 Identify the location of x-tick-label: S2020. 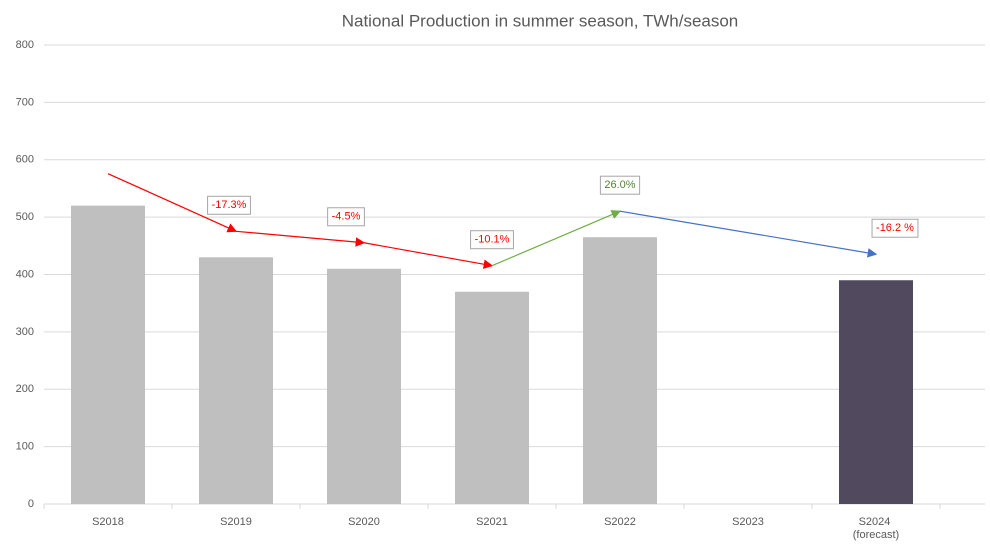
(364, 522).